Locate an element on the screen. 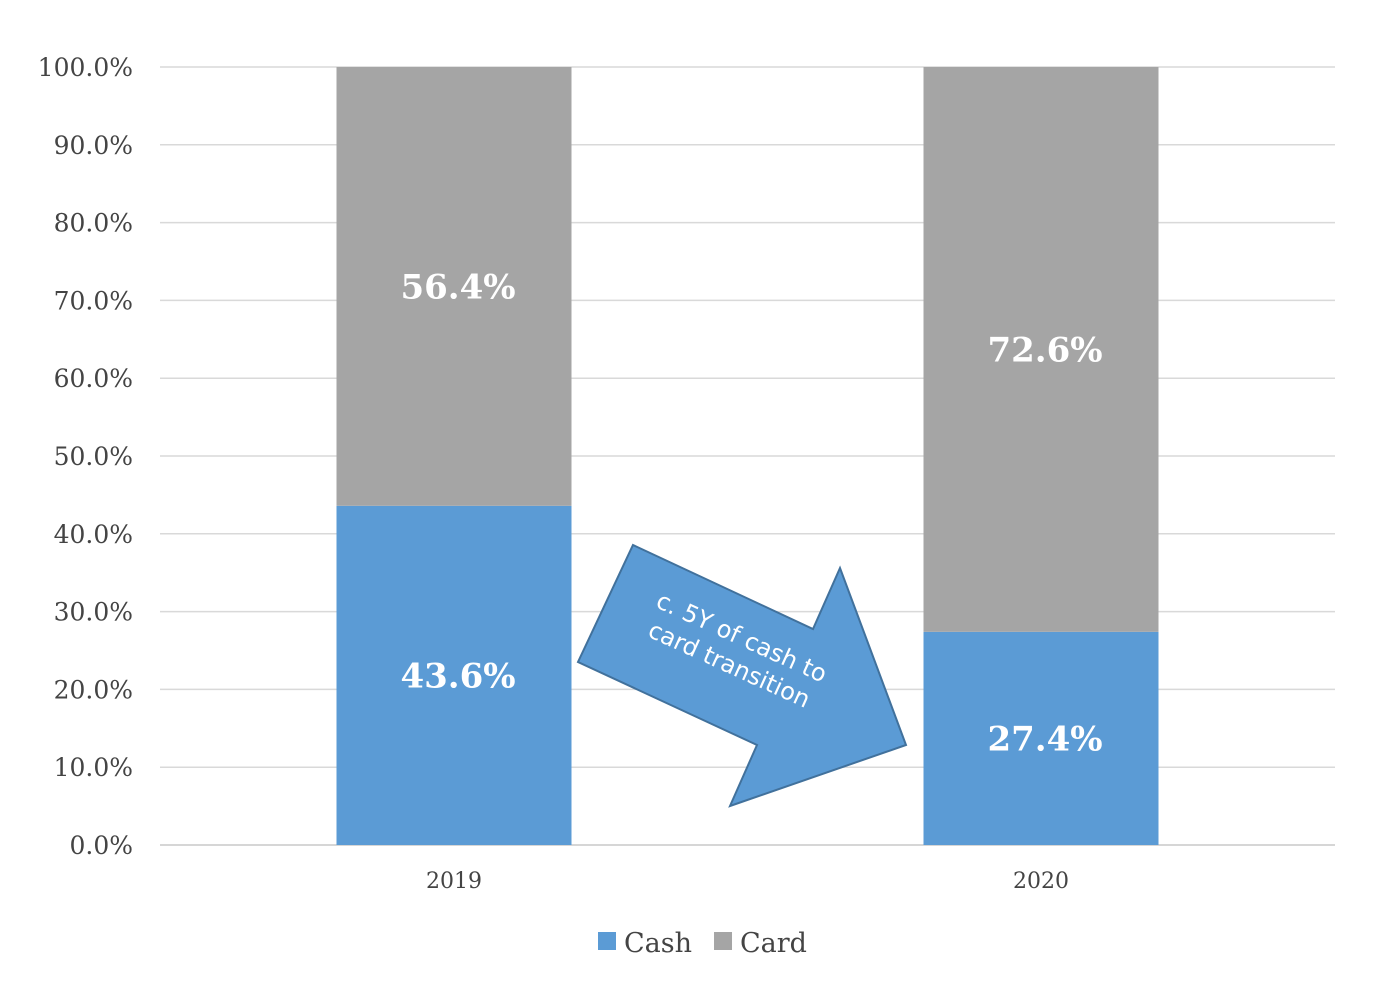 This screenshot has height=986, width=1382. y-tick-label: 100.0% is located at coordinates (85, 67).